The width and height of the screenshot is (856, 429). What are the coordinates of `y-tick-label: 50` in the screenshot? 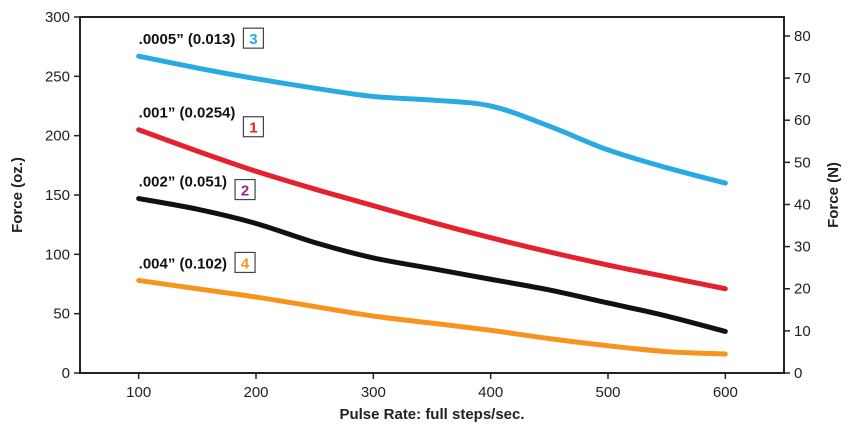 It's located at (61, 314).